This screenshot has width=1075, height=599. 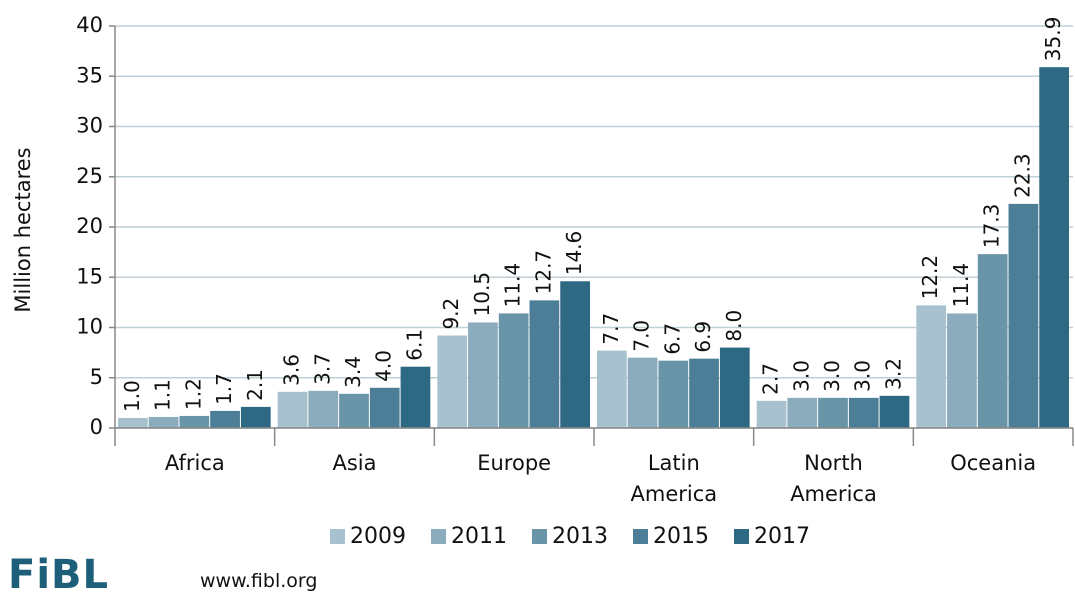 I want to click on y-tick-label: 0, so click(x=96, y=427).